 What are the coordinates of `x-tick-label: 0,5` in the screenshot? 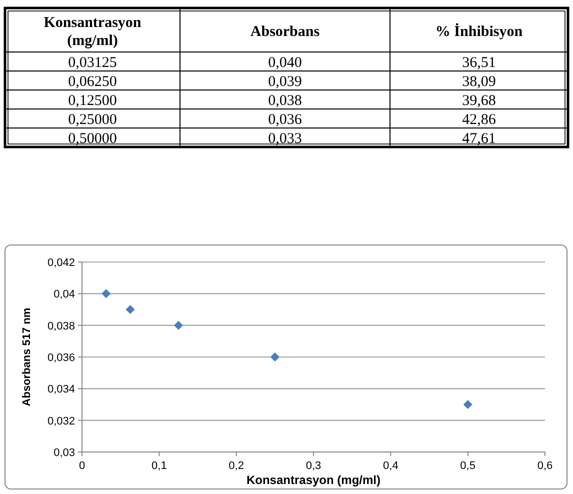 It's located at (468, 466).